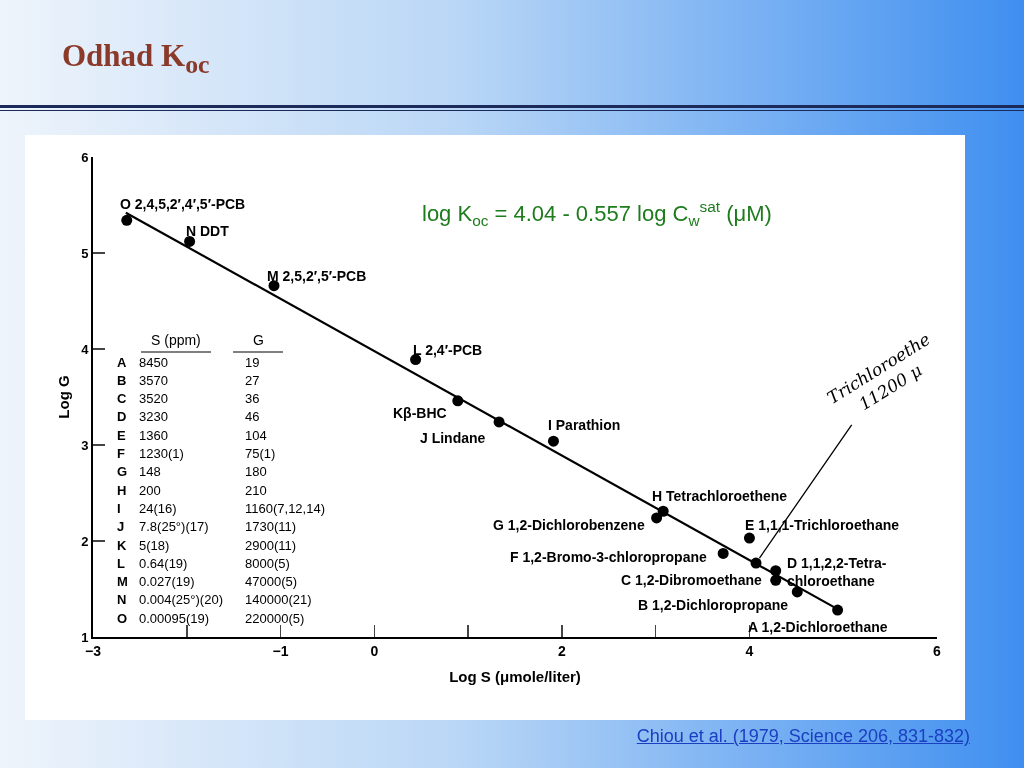  I want to click on annotation: 7.8(25°)(17), so click(174, 526).